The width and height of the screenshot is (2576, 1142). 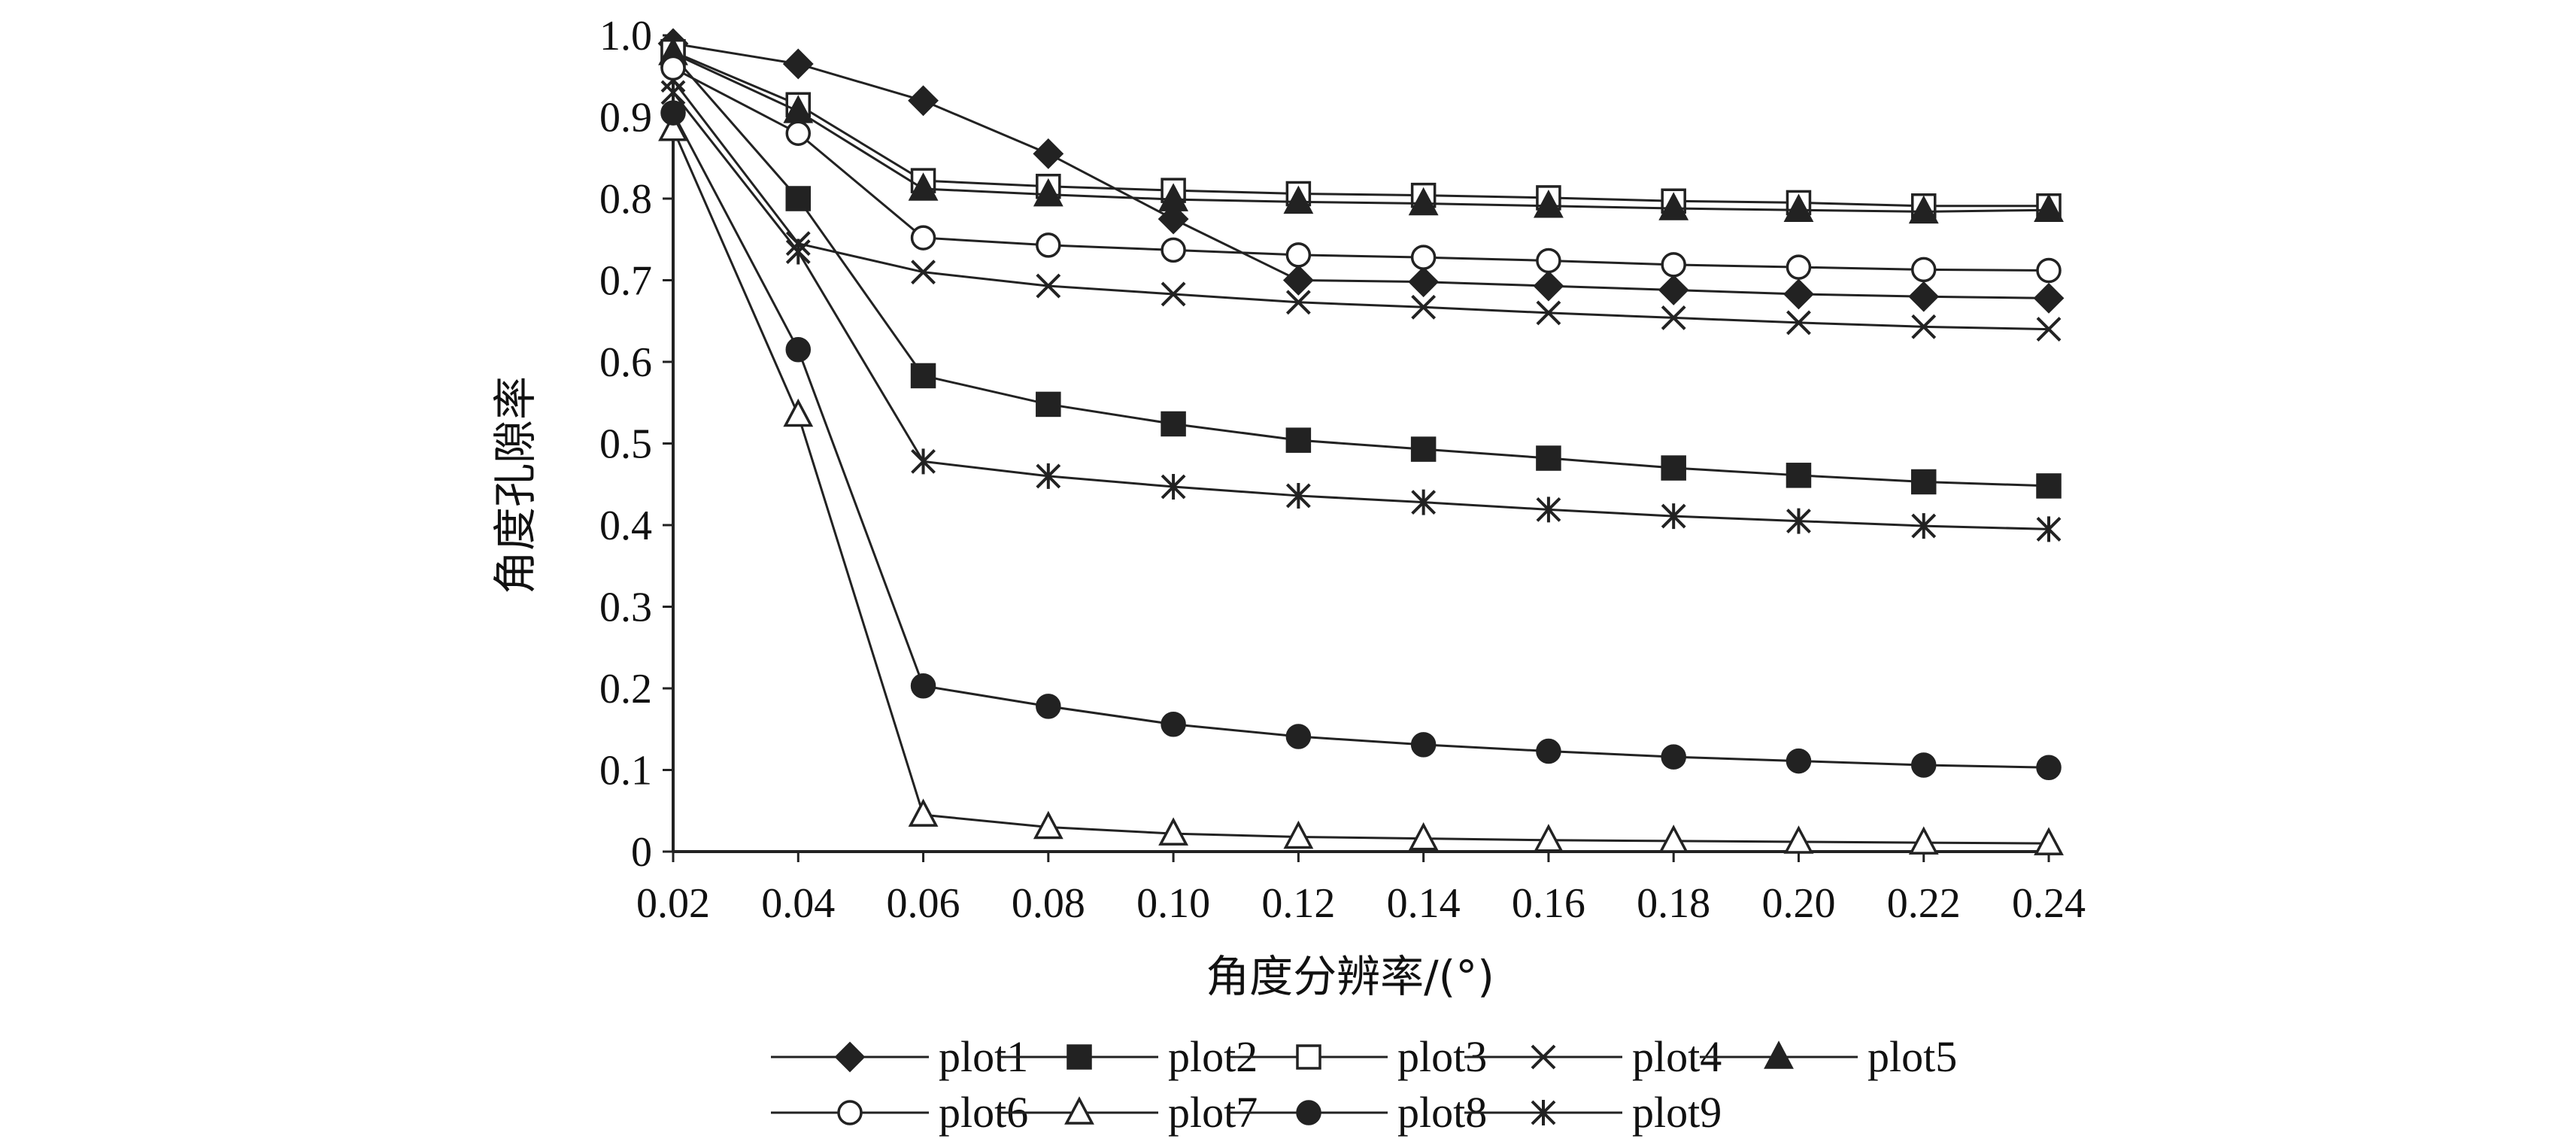 What do you see at coordinates (625, 199) in the screenshot?
I see `y-tick-label: 0.8` at bounding box center [625, 199].